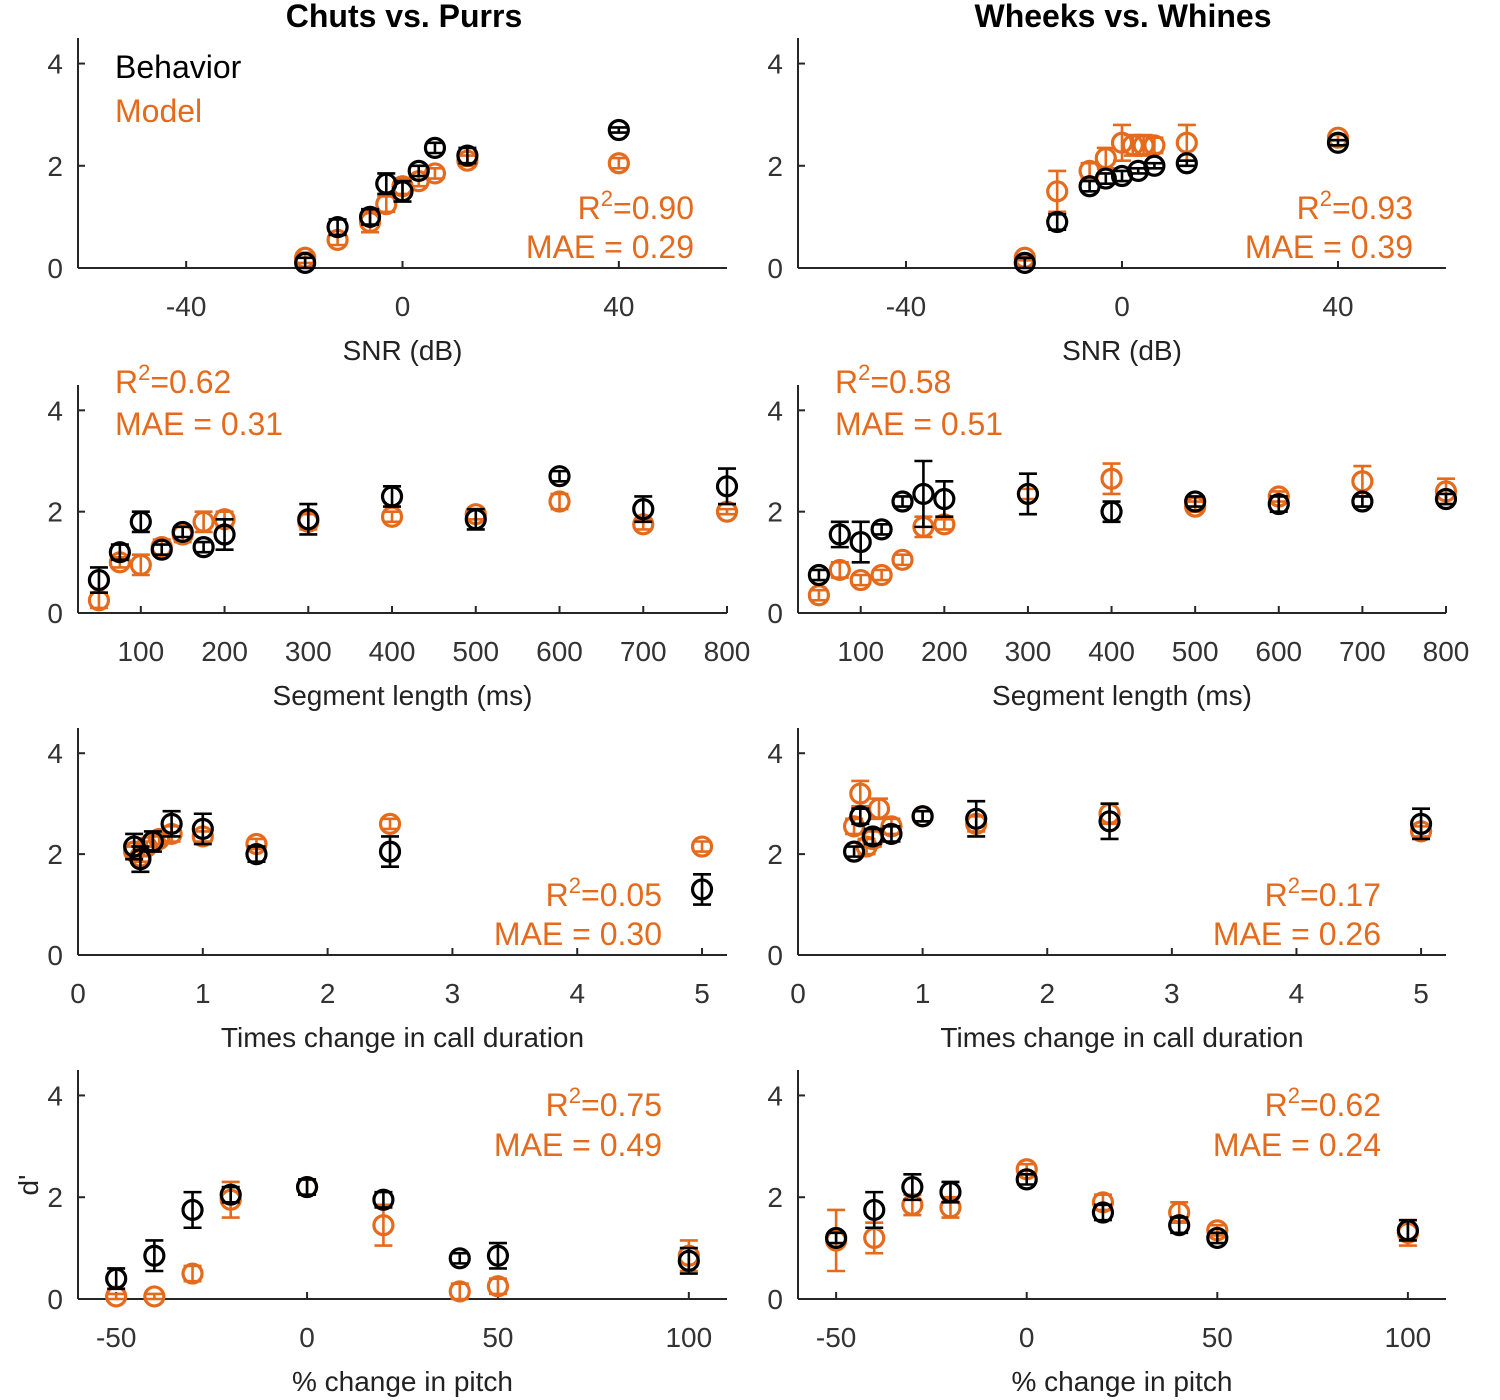  What do you see at coordinates (559, 651) in the screenshot?
I see `x-tick-label: 600` at bounding box center [559, 651].